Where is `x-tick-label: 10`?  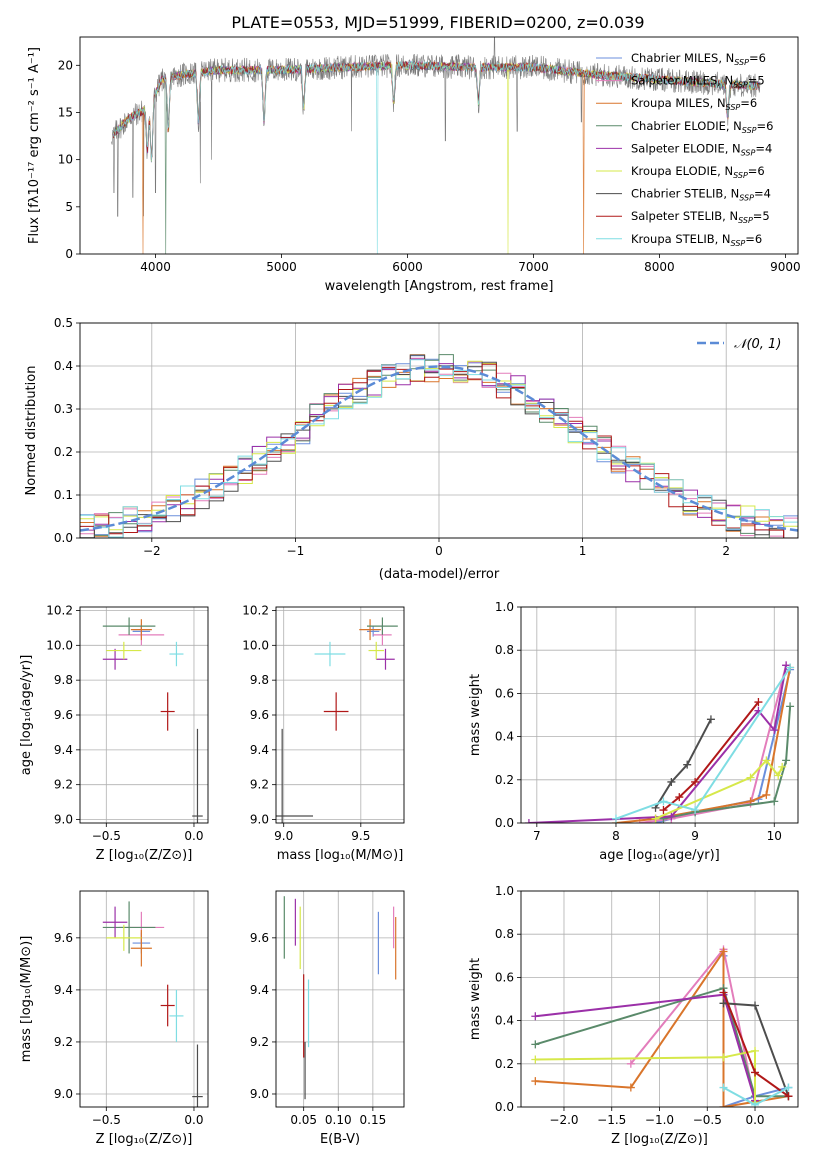 x-tick-label: 10 is located at coordinates (774, 836).